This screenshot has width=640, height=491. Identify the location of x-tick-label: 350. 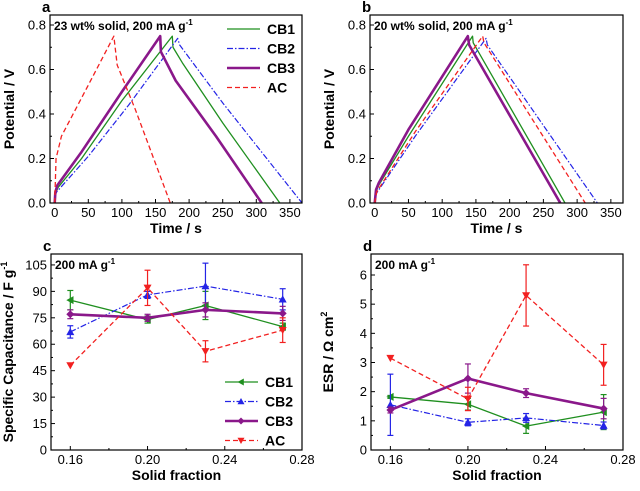
(611, 212).